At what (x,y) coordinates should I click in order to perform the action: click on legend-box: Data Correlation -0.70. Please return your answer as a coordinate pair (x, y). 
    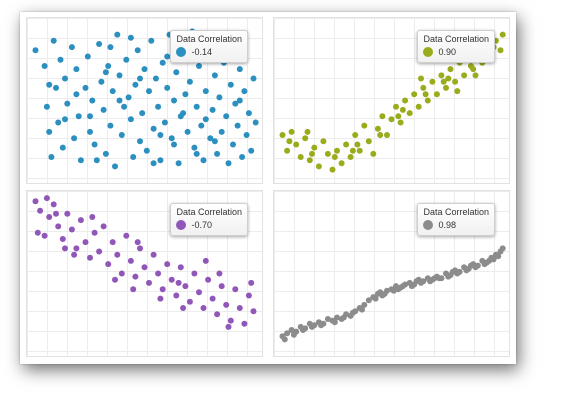
    Looking at the image, I should click on (209, 219).